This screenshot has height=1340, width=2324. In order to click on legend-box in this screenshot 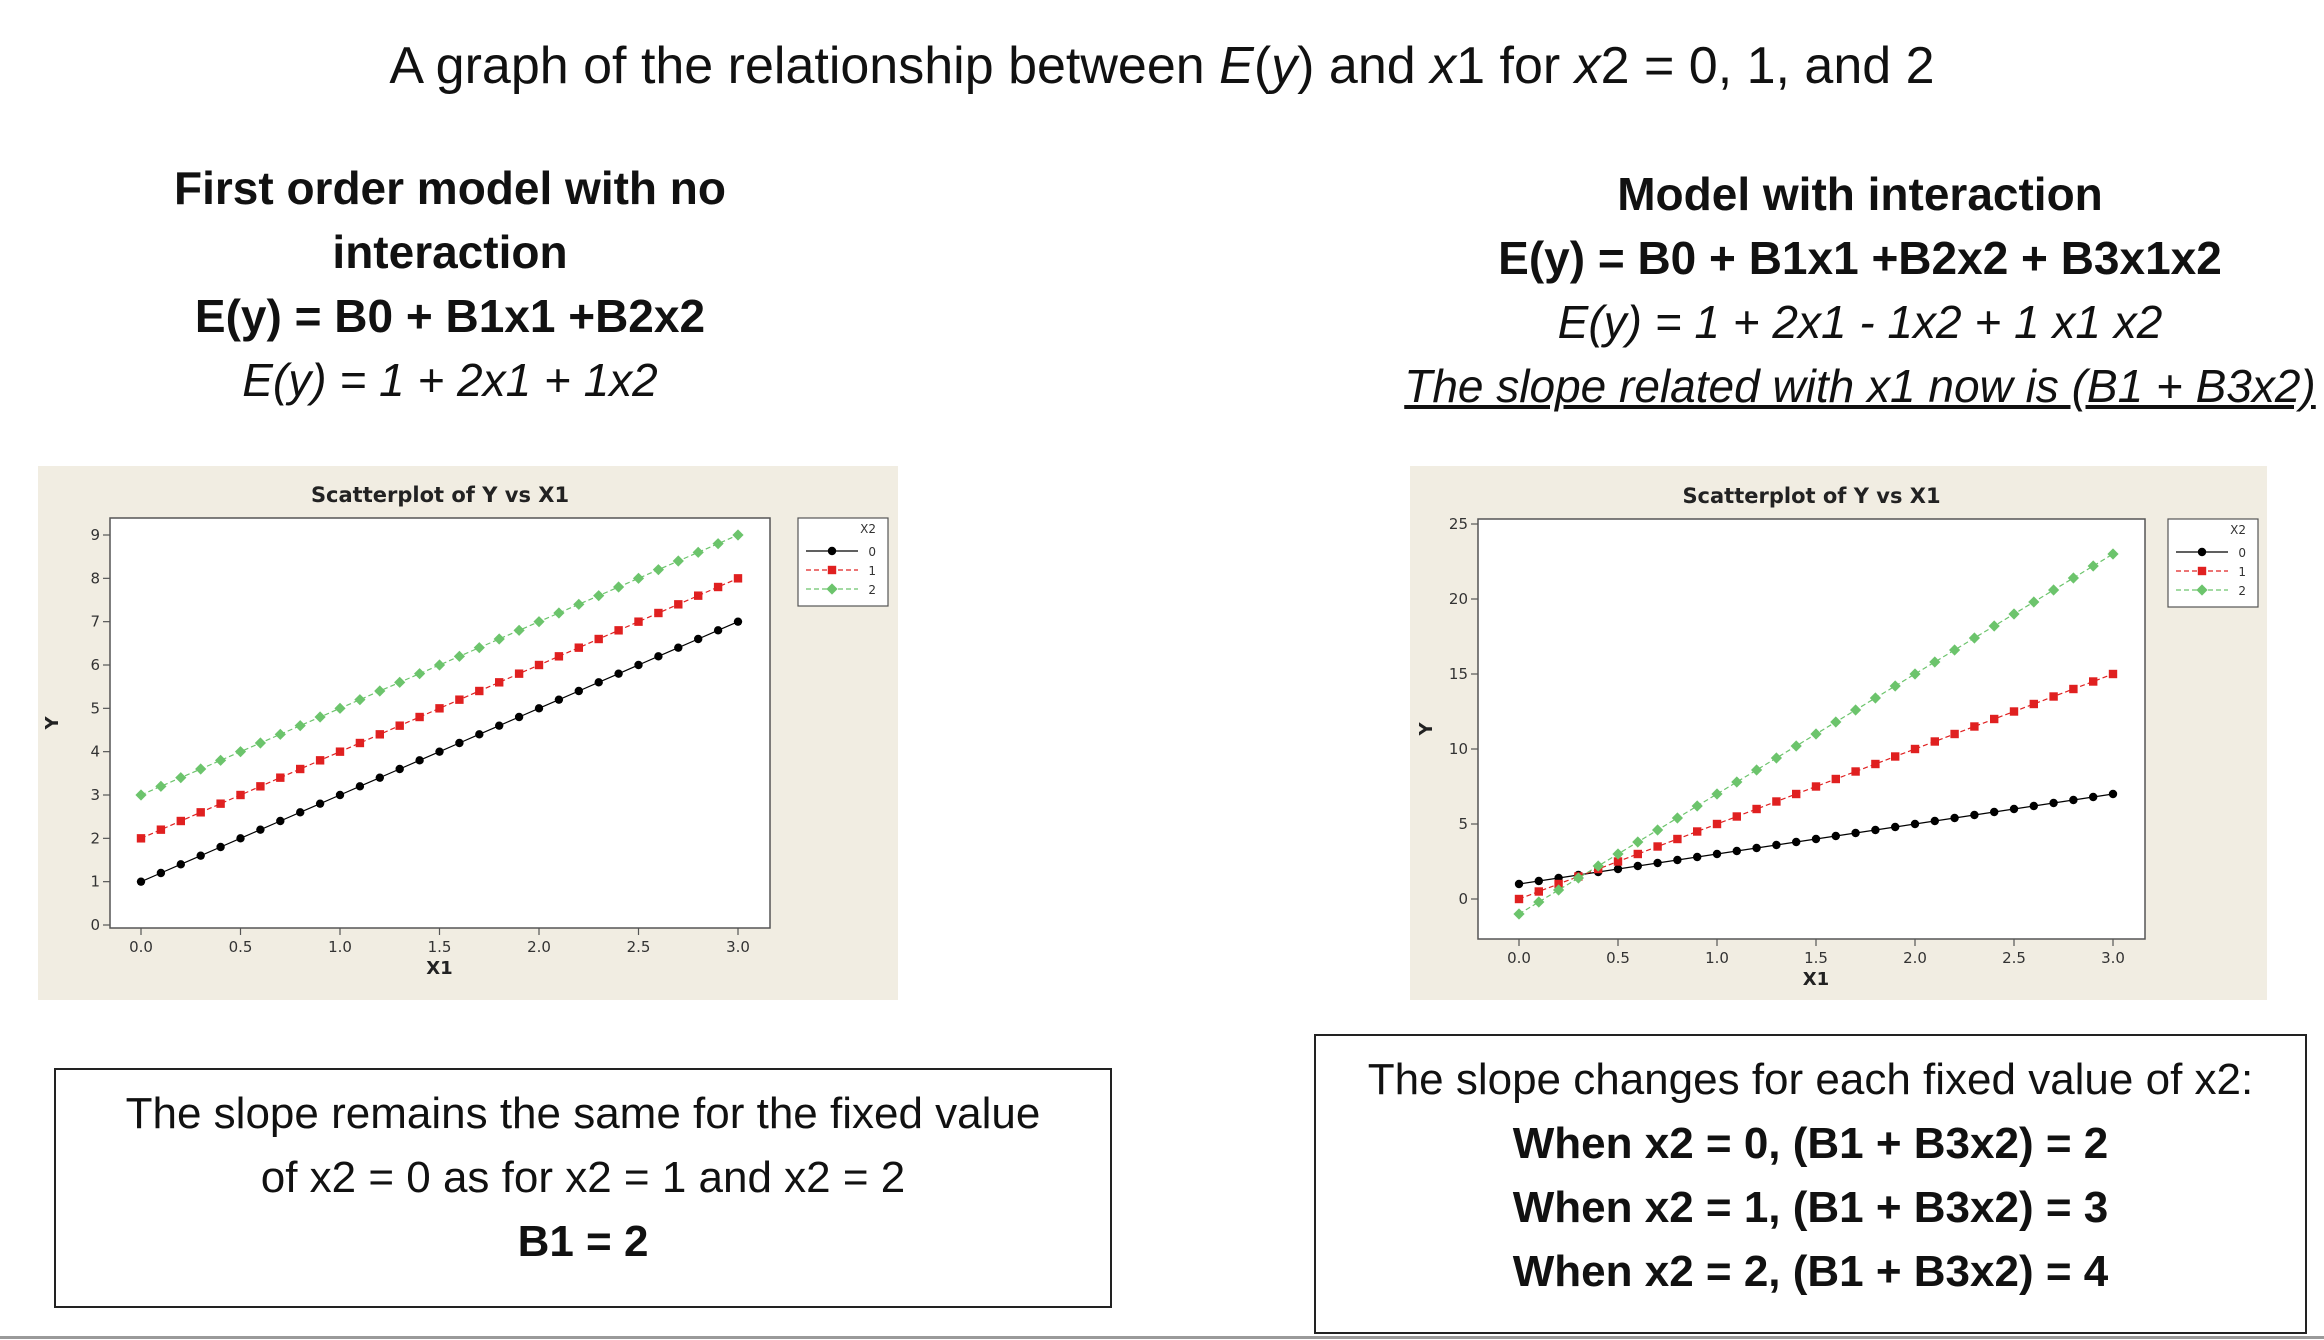, I will do `click(843, 562)`.